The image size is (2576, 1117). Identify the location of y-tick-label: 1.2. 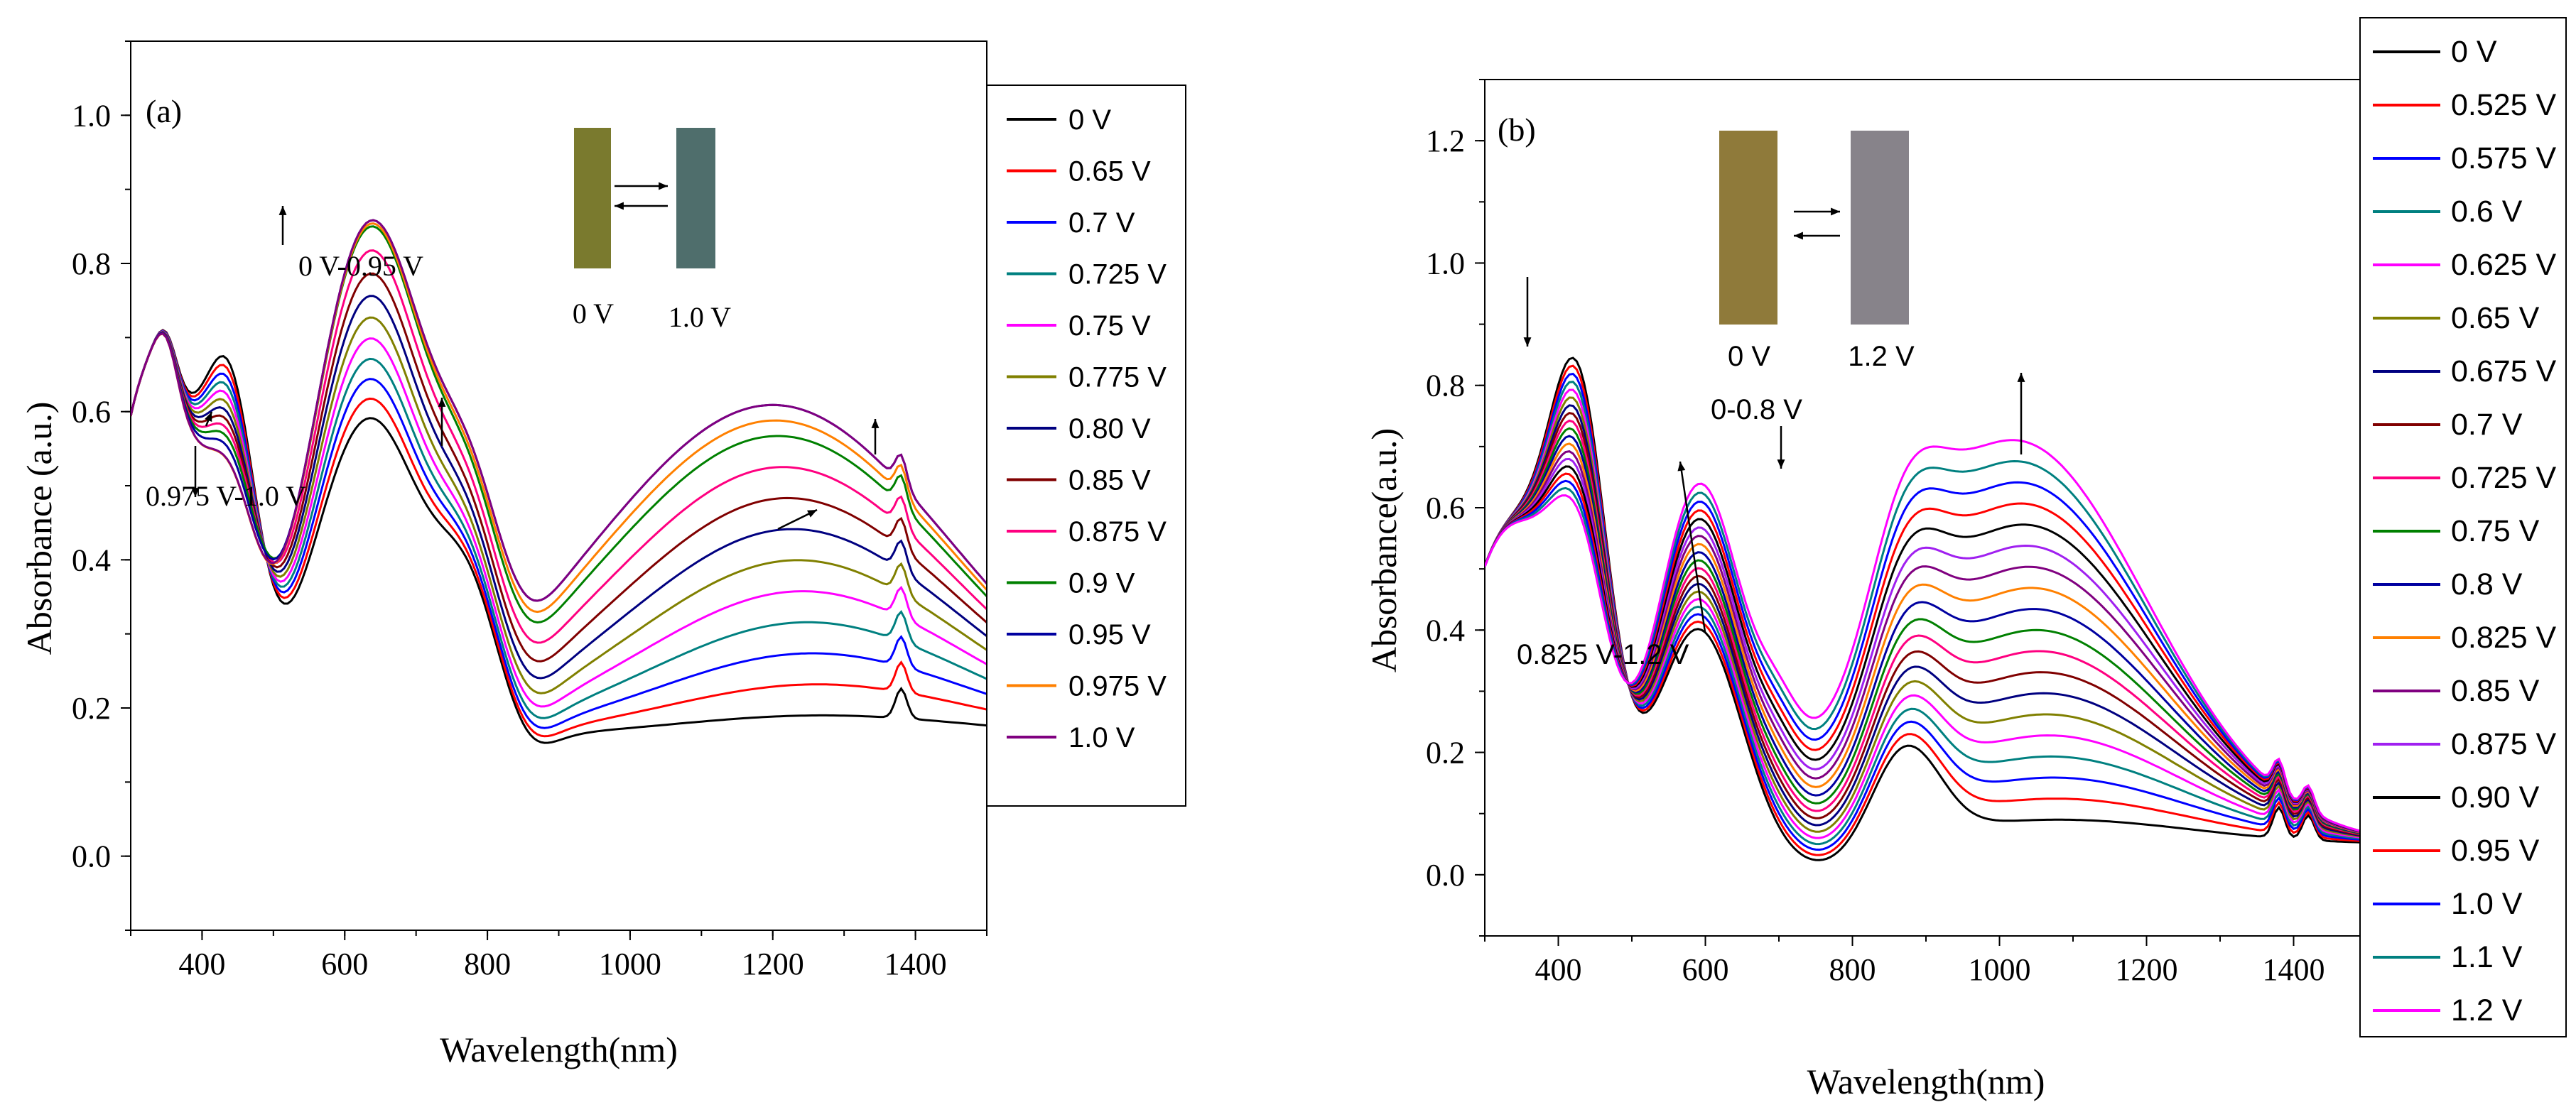
(1445, 141).